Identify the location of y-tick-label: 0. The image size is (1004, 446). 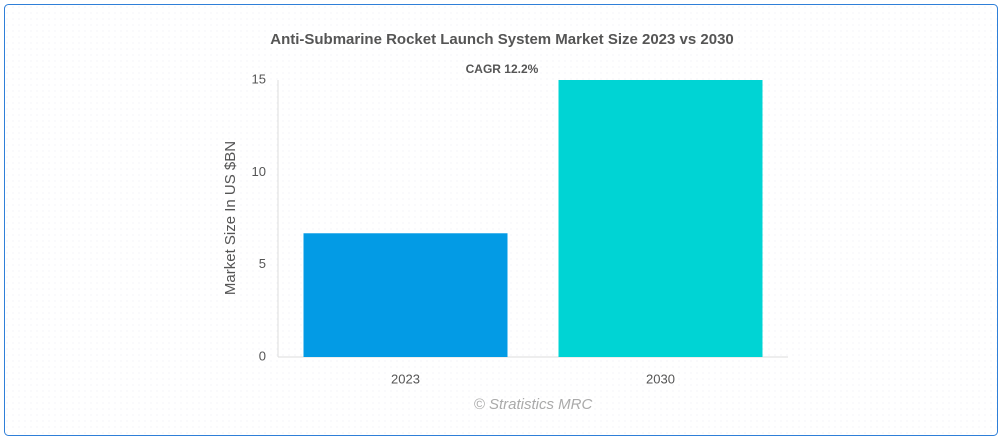
(262, 355).